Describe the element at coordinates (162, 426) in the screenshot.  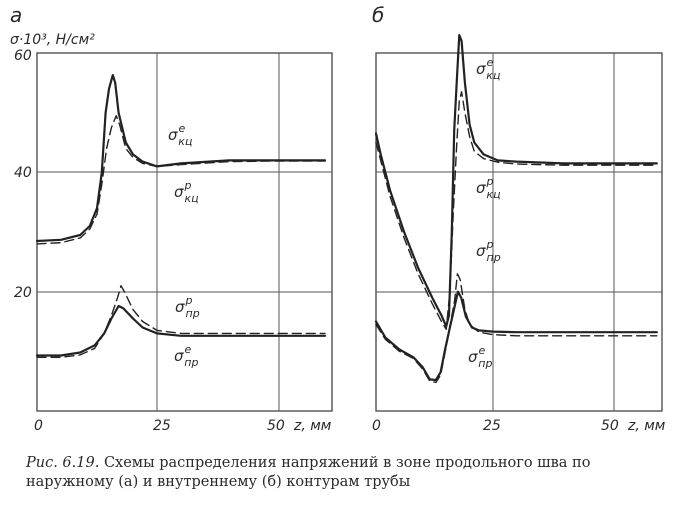
I see `xtick-a-25: 25` at that location.